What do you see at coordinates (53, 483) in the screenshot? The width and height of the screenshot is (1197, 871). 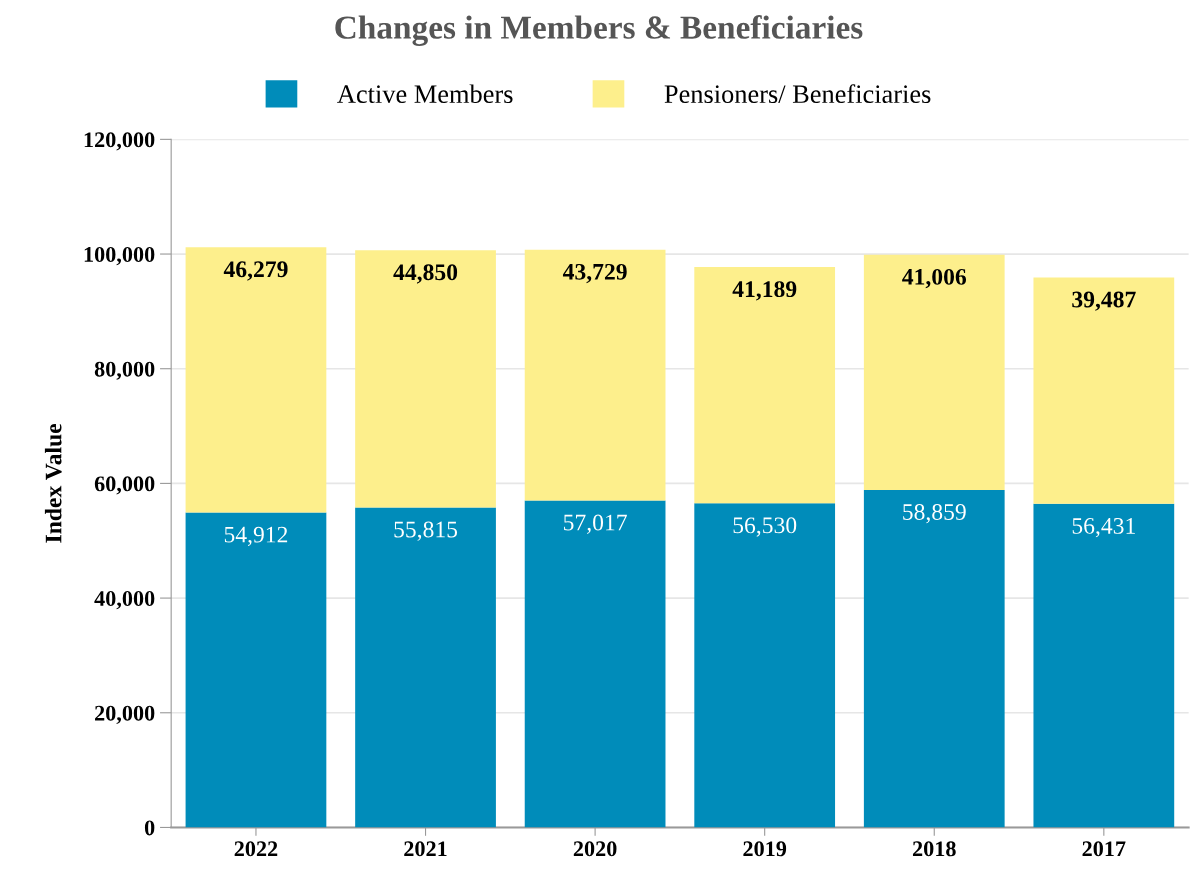 I see `y-axis-title: Index Value` at bounding box center [53, 483].